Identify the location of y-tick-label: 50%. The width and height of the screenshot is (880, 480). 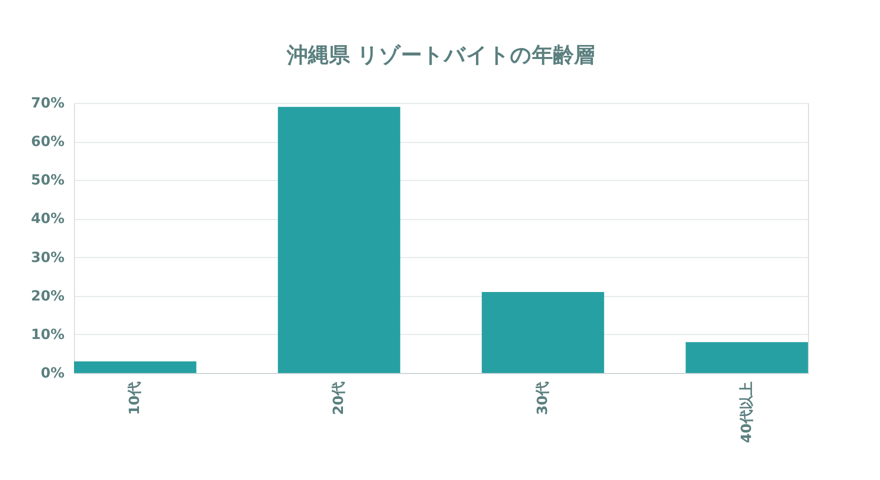
(47, 180).